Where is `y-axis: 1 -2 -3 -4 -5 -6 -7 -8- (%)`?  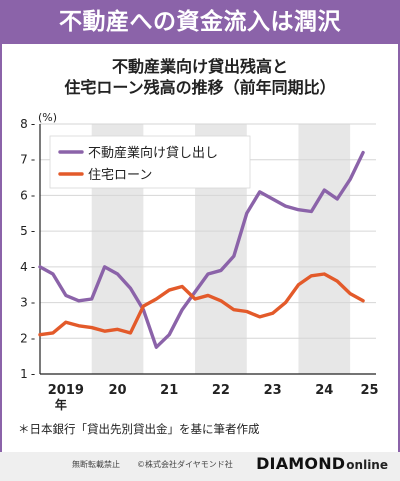 y-axis: 1 -2 -3 -4 -5 -6 -7 -8- (%) is located at coordinates (38, 246).